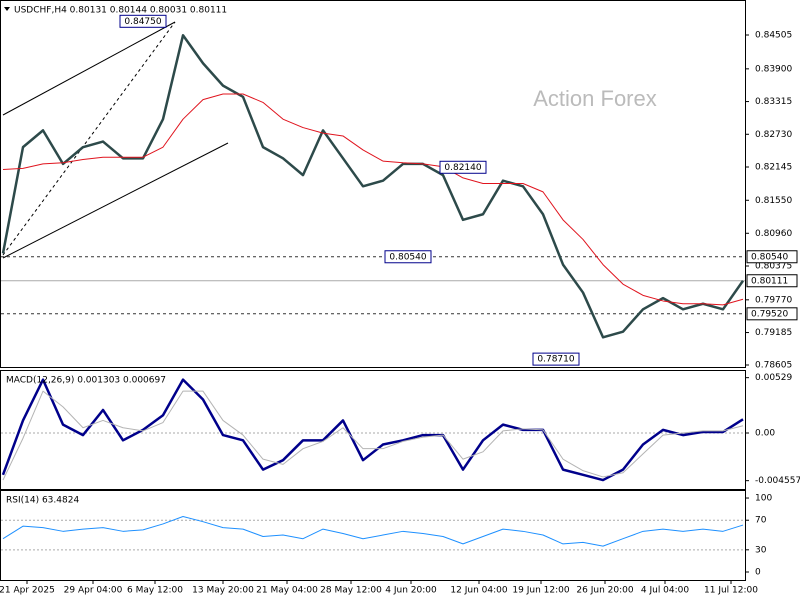 Image resolution: width=800 pixels, height=600 pixels. What do you see at coordinates (155, 591) in the screenshot?
I see `x-tick-label: 6 May 12:00` at bounding box center [155, 591].